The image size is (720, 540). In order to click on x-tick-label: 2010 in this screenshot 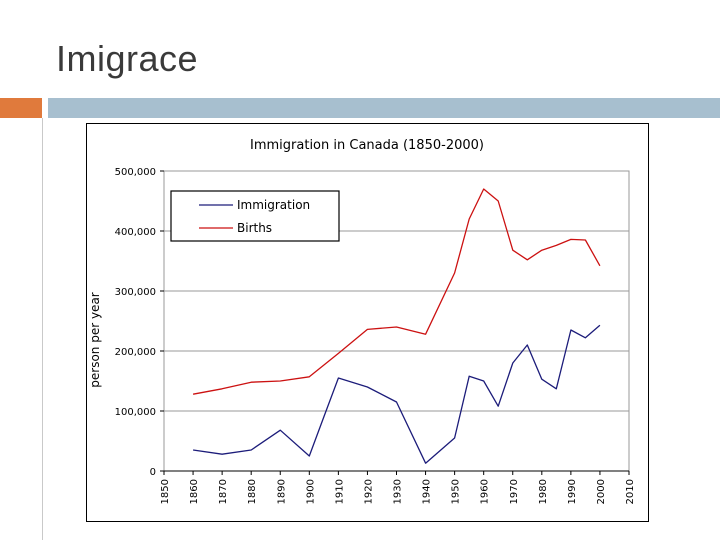, I will do `click(630, 491)`.